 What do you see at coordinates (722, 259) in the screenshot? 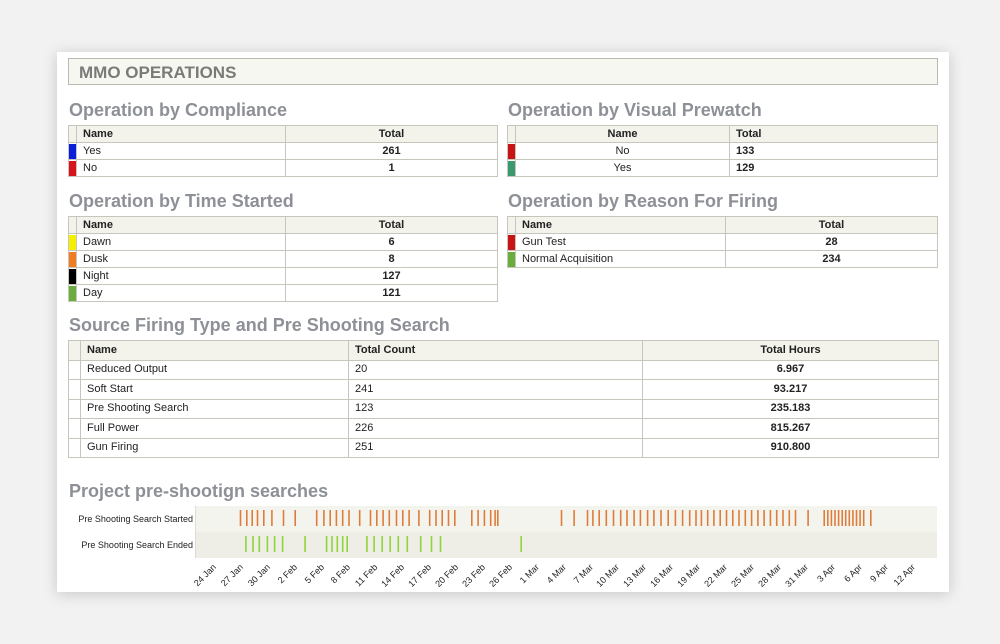
I see `table-row: Normal Acquisition 234` at bounding box center [722, 259].